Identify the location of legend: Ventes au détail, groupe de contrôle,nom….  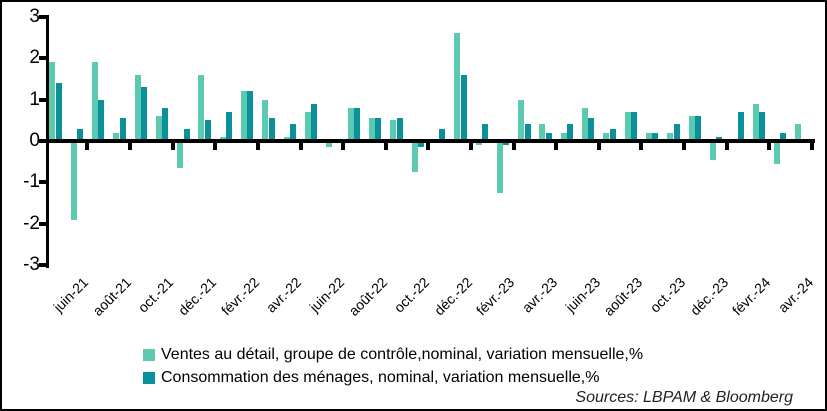
(393, 366).